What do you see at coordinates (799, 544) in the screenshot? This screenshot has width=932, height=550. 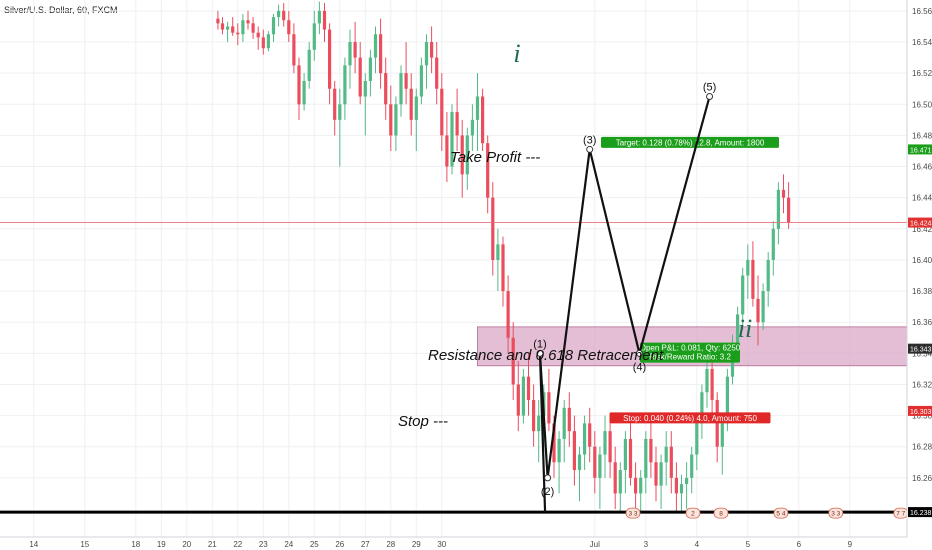 I see `time-tick-label: 6` at bounding box center [799, 544].